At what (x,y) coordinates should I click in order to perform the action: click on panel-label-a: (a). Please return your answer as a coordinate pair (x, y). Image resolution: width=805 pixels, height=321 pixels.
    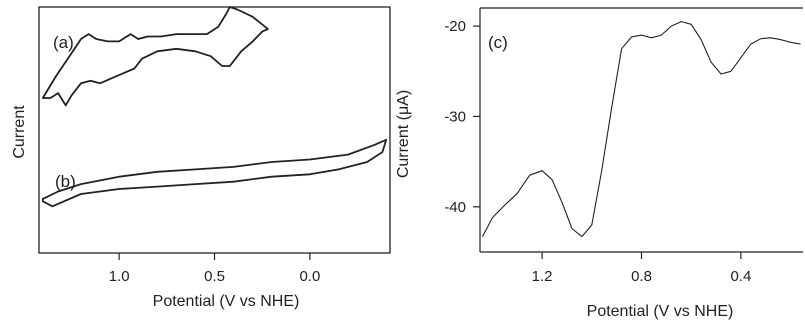
    Looking at the image, I should click on (63, 42).